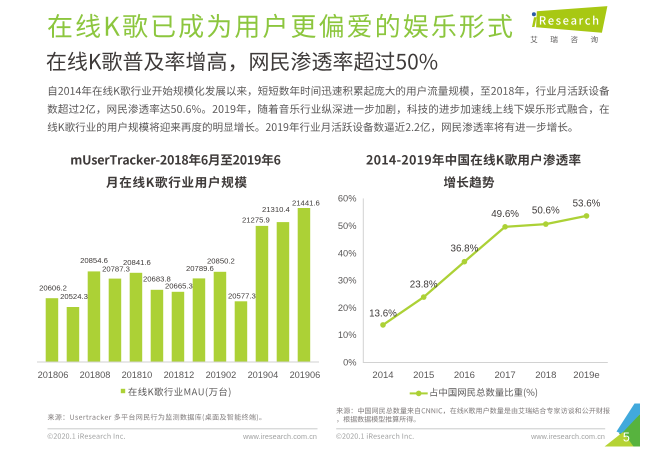 This screenshot has width=650, height=449. What do you see at coordinates (94, 260) in the screenshot?
I see `svg-text: 20854.6` at bounding box center [94, 260].